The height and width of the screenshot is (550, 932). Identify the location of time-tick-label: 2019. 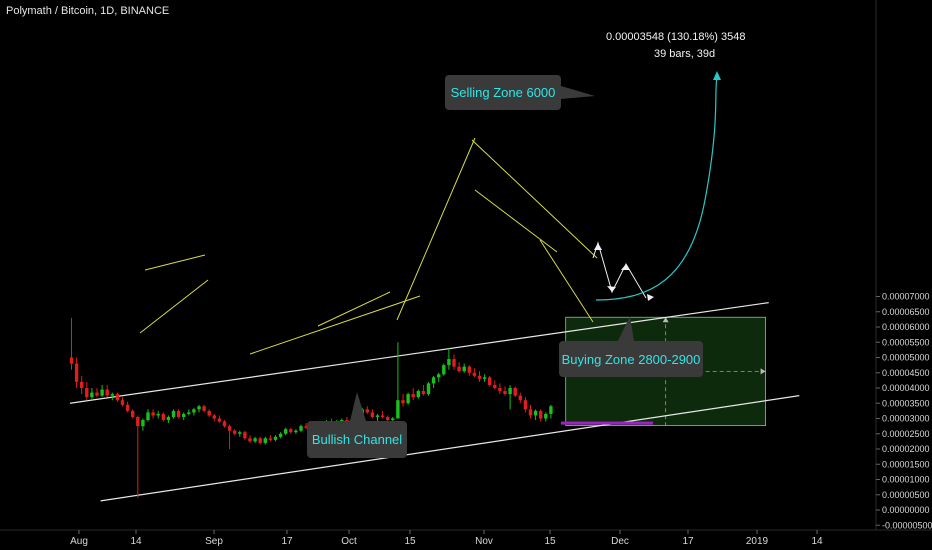
(757, 541).